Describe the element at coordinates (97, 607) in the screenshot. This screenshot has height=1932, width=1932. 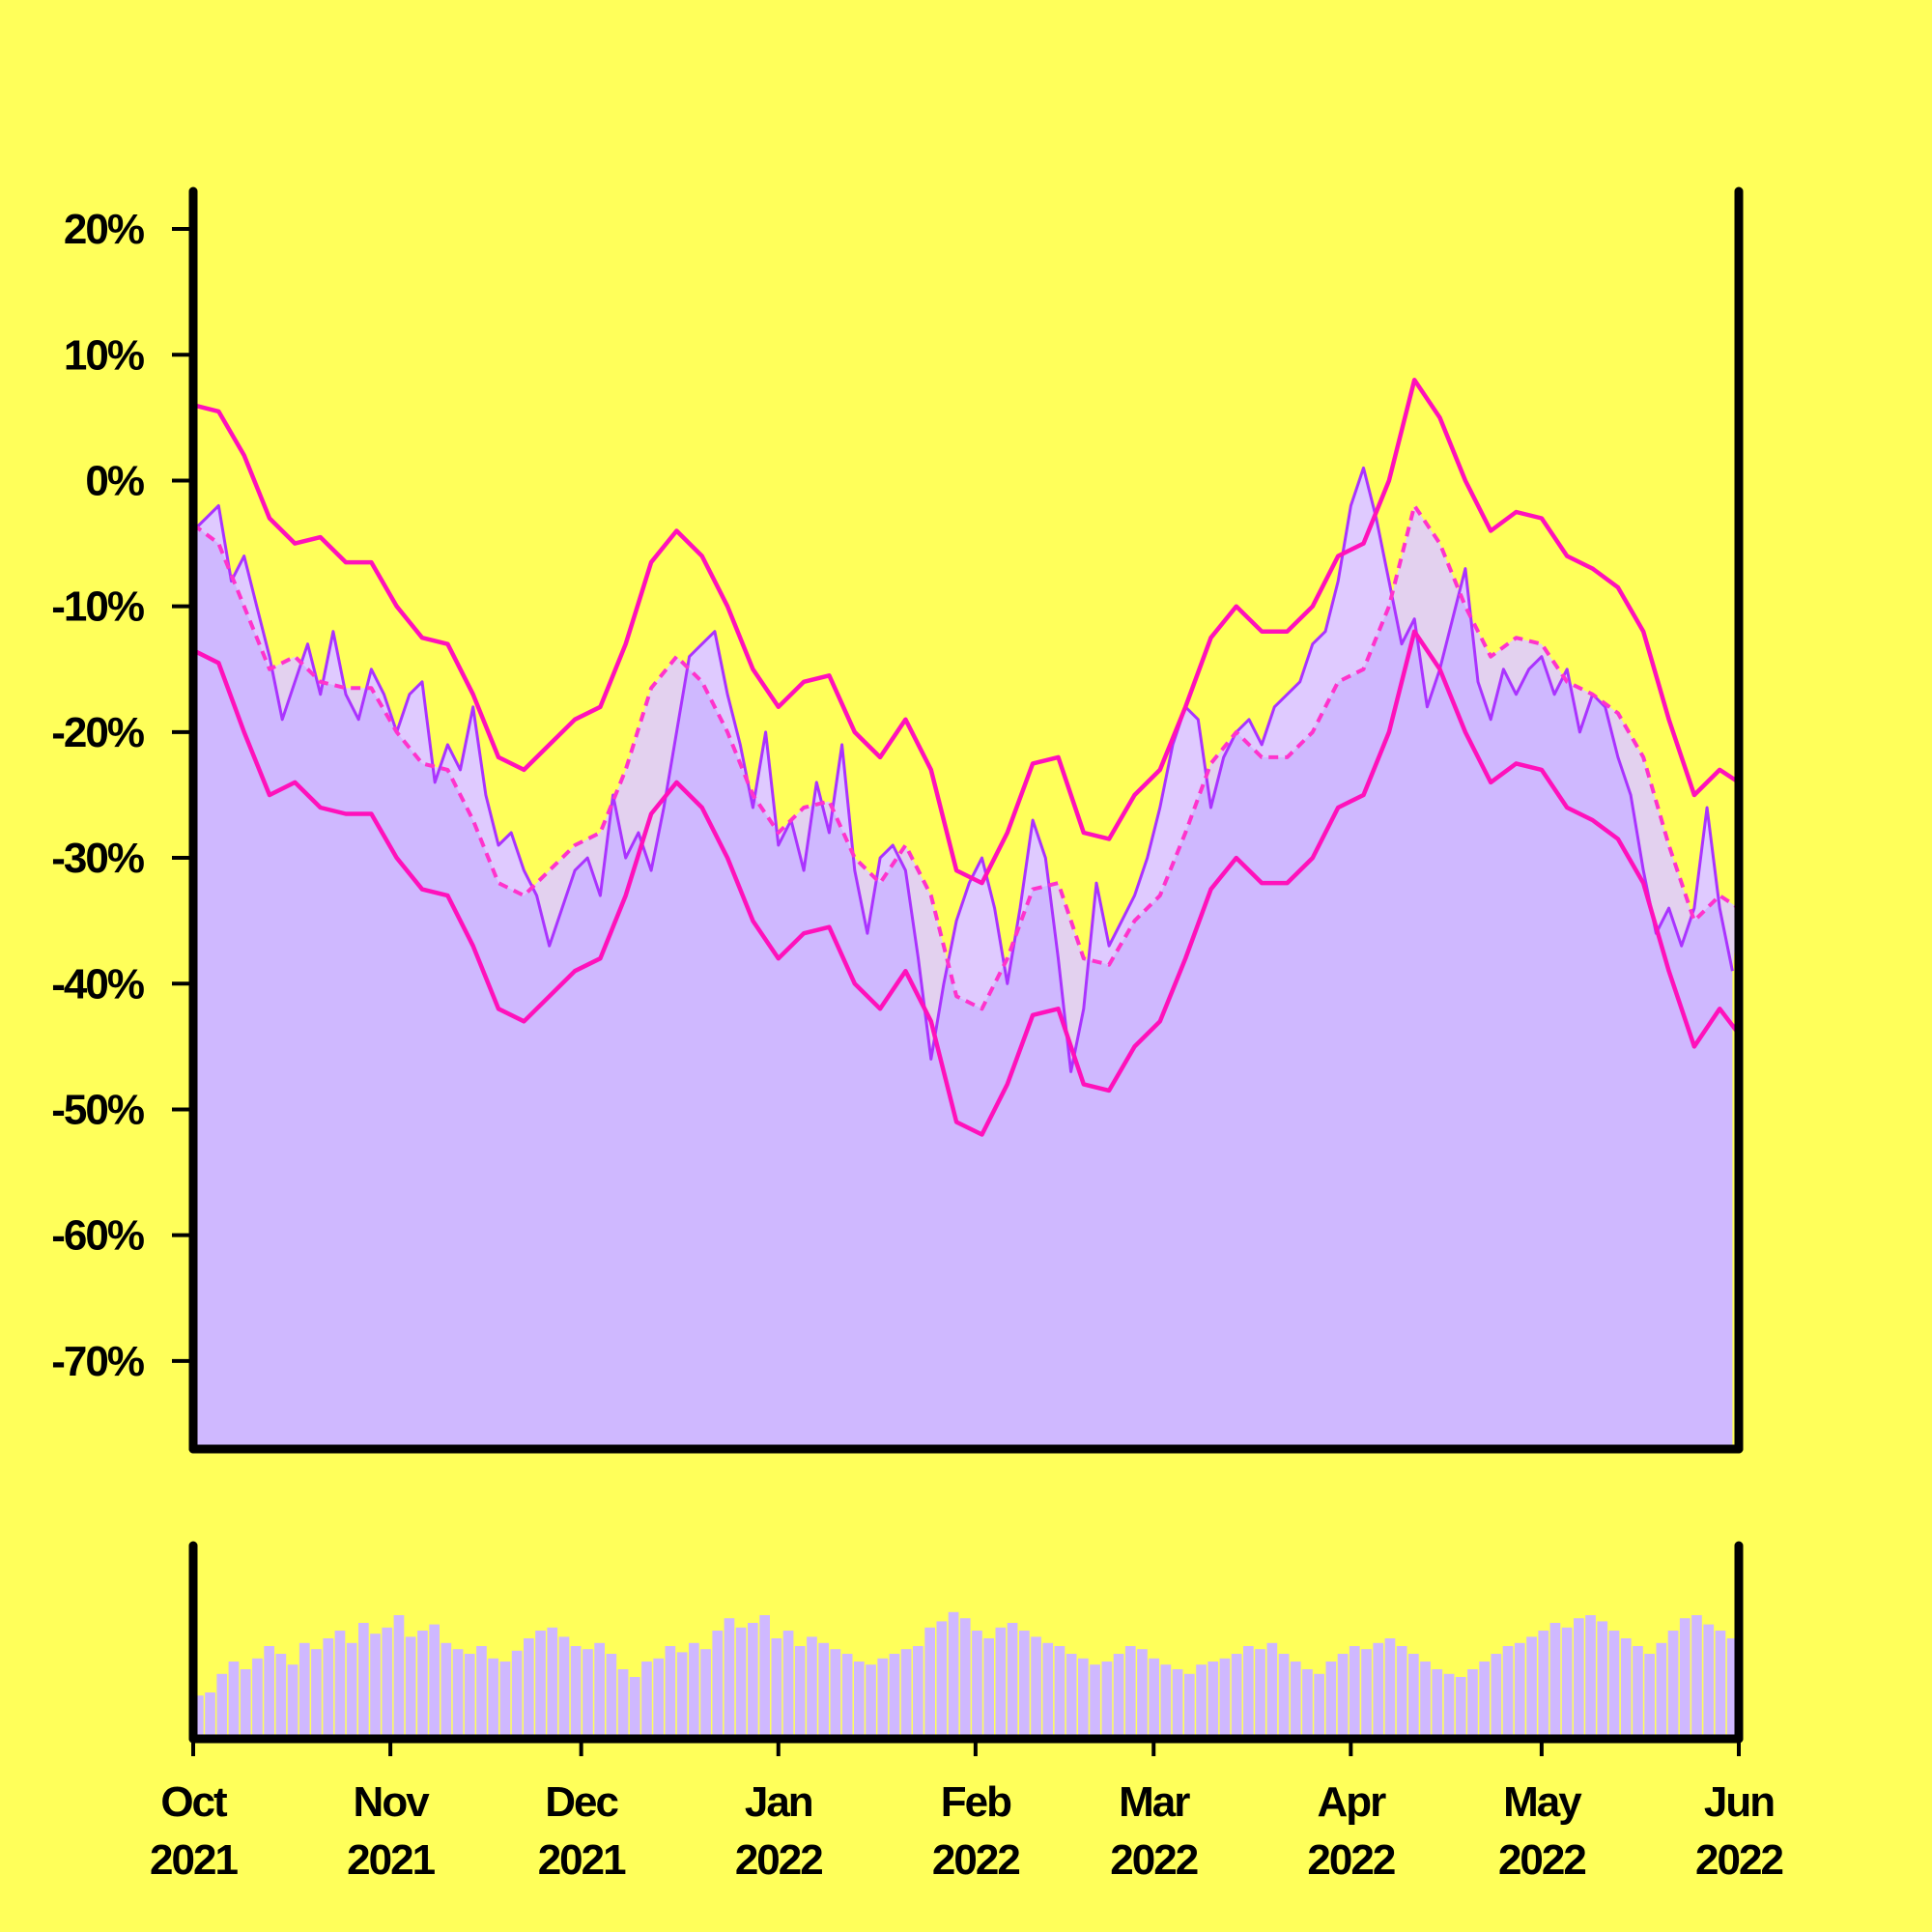
I see `y-tick-label: -10%` at that location.